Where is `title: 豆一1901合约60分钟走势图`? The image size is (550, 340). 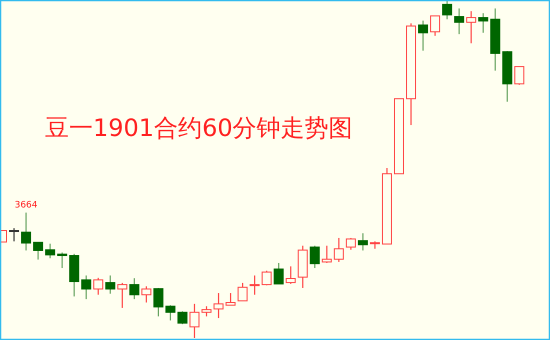
title: 豆一1901合约60分钟走势图 is located at coordinates (199, 128).